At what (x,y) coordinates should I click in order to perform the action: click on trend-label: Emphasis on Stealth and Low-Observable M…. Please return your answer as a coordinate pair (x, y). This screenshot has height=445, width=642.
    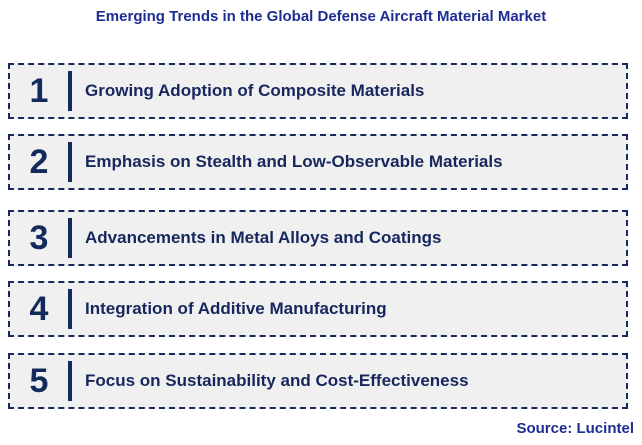
    Looking at the image, I should click on (294, 161).